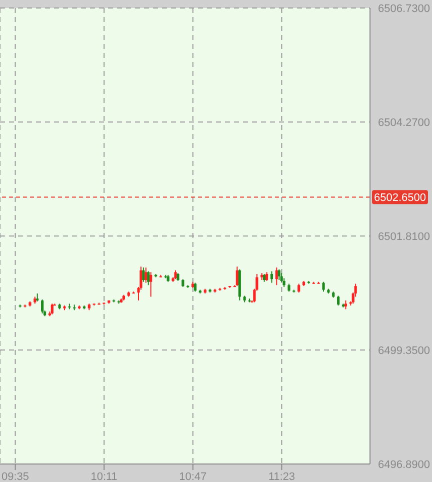 The width and height of the screenshot is (432, 482). What do you see at coordinates (404, 350) in the screenshot?
I see `y-tick-label: 6499.3500` at bounding box center [404, 350].